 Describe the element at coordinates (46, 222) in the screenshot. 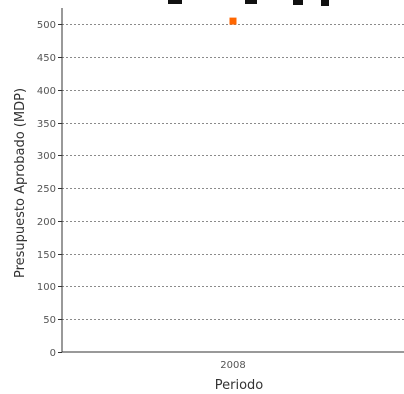

I see `y-tick-label-200: 200` at that location.